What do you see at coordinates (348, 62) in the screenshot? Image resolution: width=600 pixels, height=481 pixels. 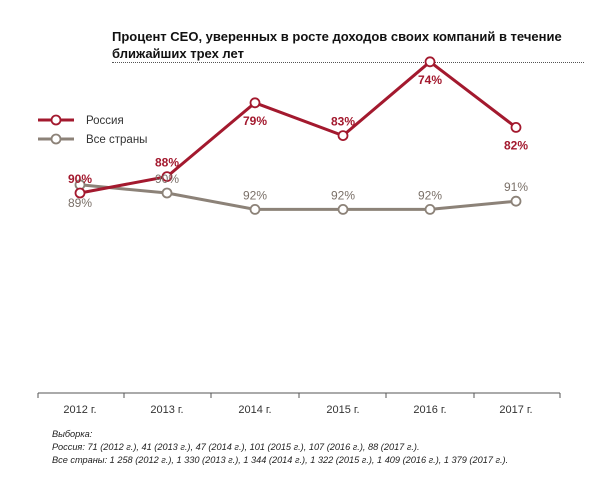 I see `title-divider` at bounding box center [348, 62].